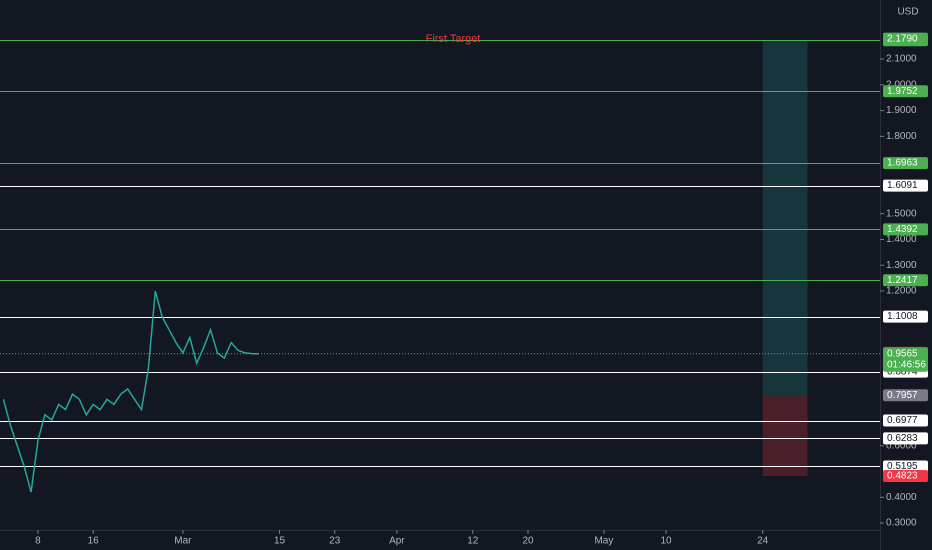 The height and width of the screenshot is (550, 932). What do you see at coordinates (901, 59) in the screenshot?
I see `y-tick-label: 2.1000` at bounding box center [901, 59].